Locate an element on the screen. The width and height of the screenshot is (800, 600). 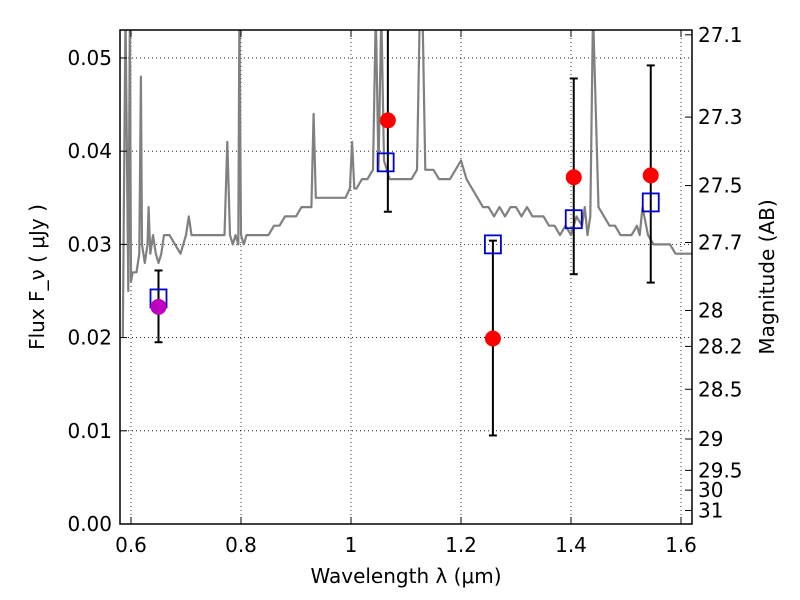
mag-tick-label: 28.5 is located at coordinates (720, 389).